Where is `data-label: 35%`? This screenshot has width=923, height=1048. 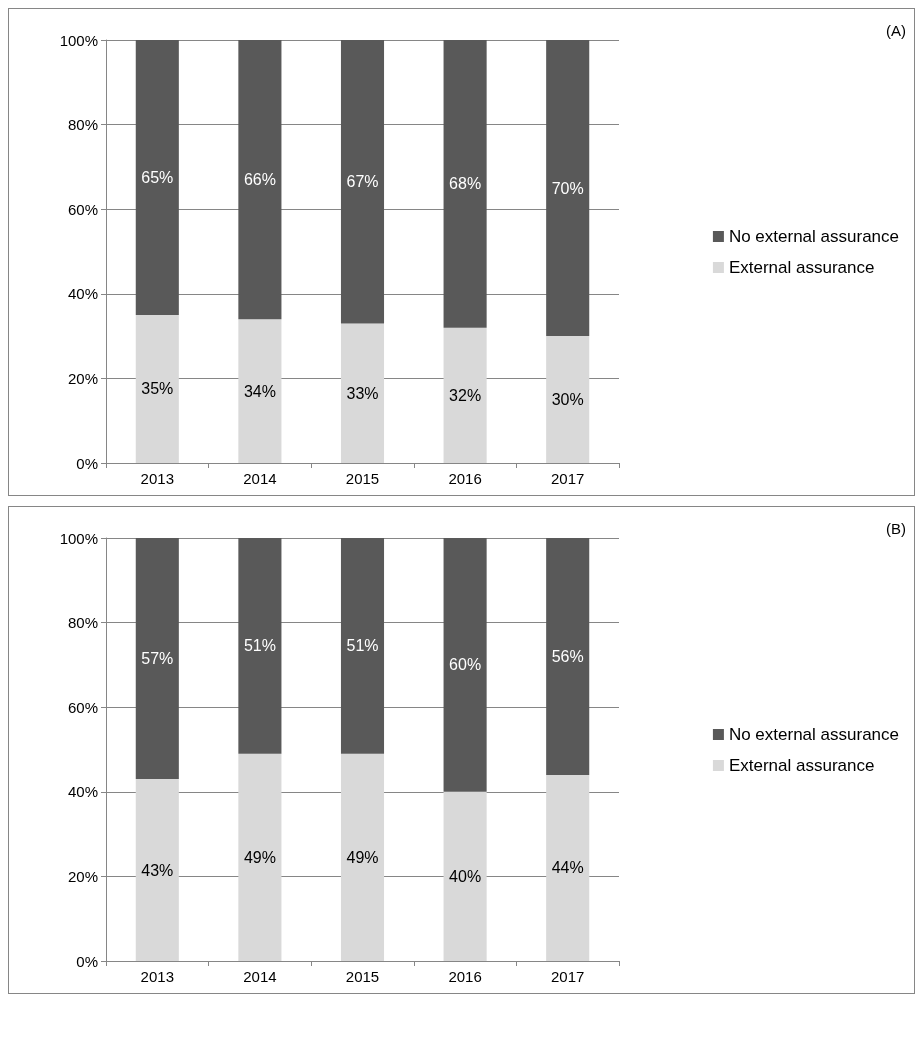
data-label: 35% is located at coordinates (157, 389).